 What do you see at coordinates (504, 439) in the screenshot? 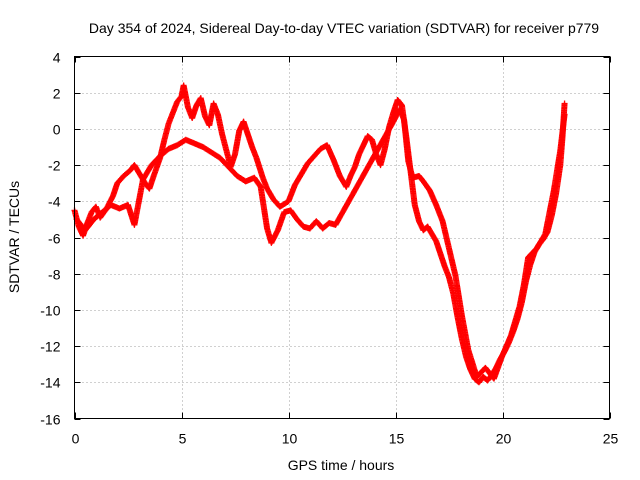
I see `x-tick-label: 20` at bounding box center [504, 439].